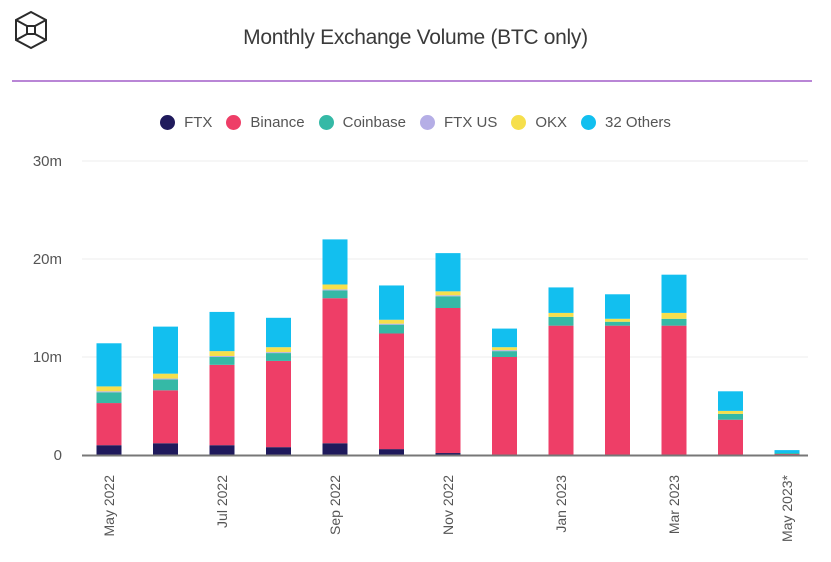 The width and height of the screenshot is (831, 562). I want to click on y-tick-label: 0, so click(58, 455).